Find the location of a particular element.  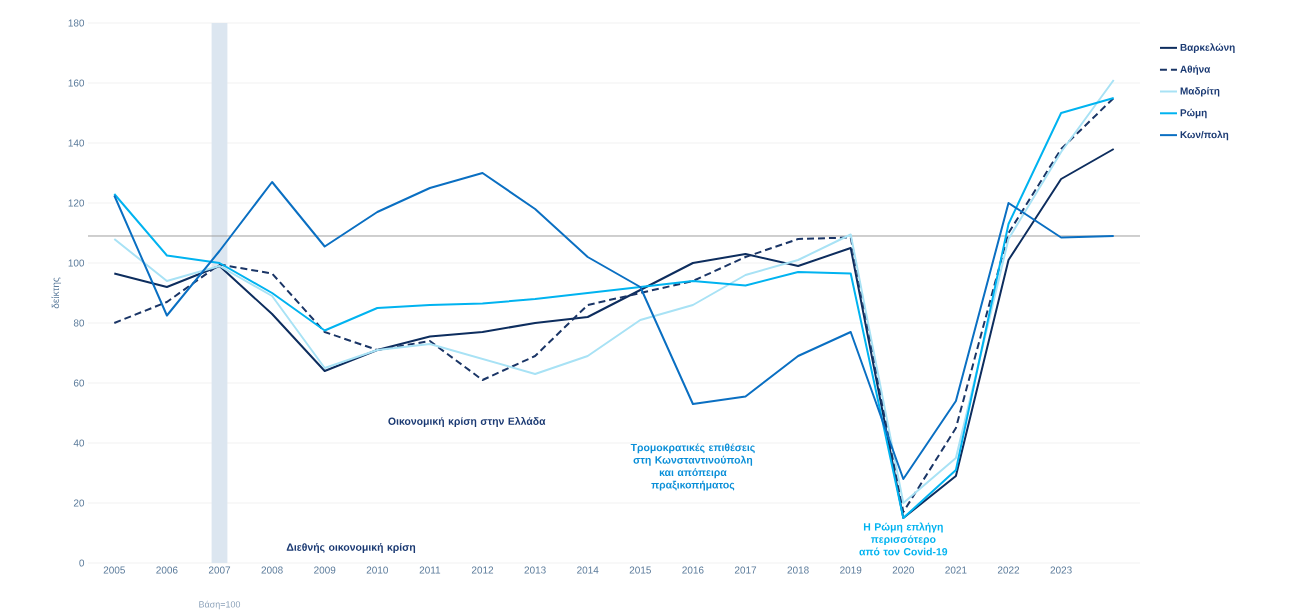

y-tick-label: 20 is located at coordinates (79, 503).